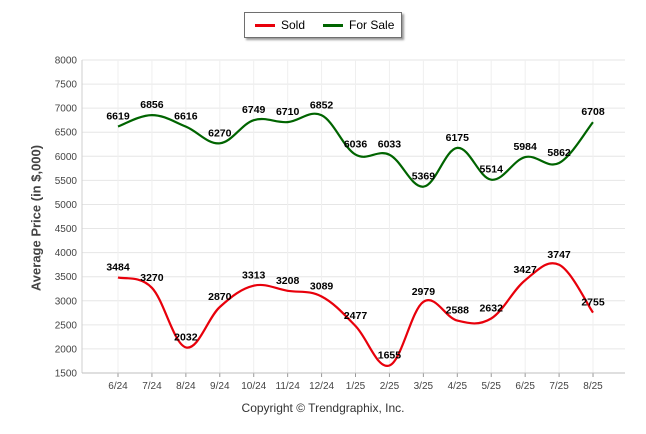 The width and height of the screenshot is (646, 434). I want to click on data-label-for-sale: 6710, so click(288, 112).